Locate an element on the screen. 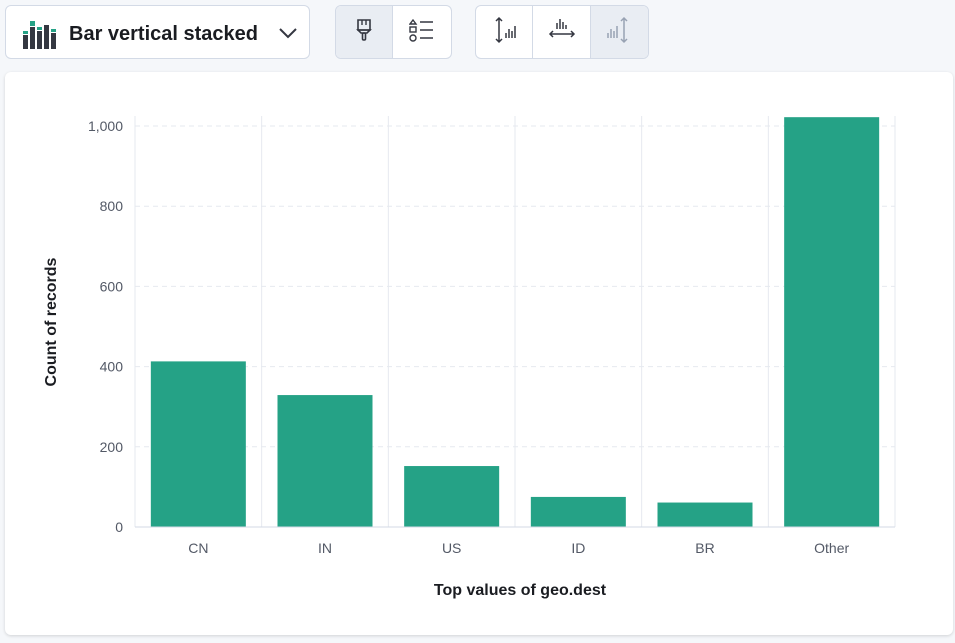 The image size is (955, 643). appearance-button-group is located at coordinates (393, 32).